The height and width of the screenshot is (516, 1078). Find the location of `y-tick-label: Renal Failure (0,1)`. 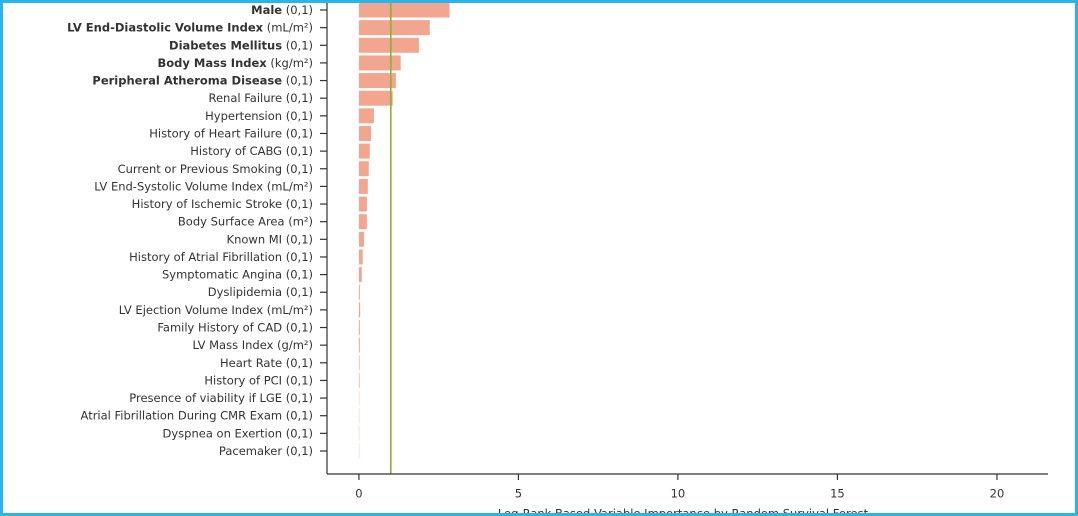

y-tick-label: Renal Failure (0,1) is located at coordinates (261, 98).